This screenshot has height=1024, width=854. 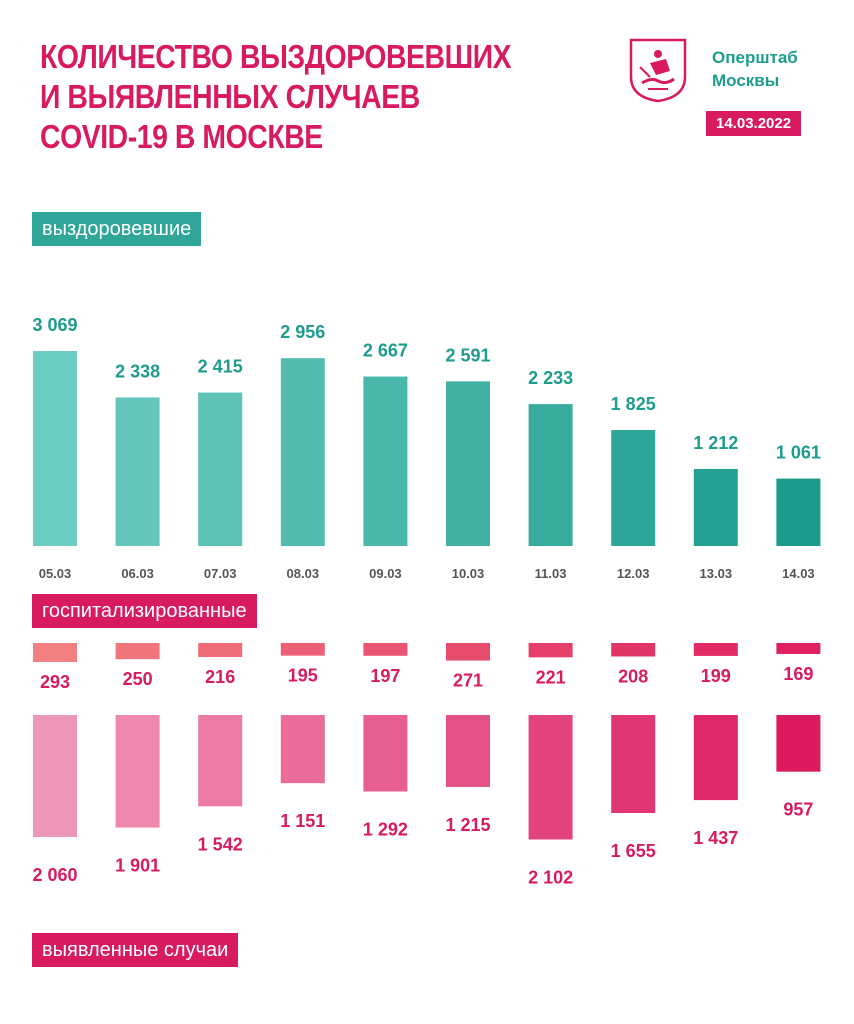 I want to click on cases-value-label: 2 060, so click(x=54, y=875).